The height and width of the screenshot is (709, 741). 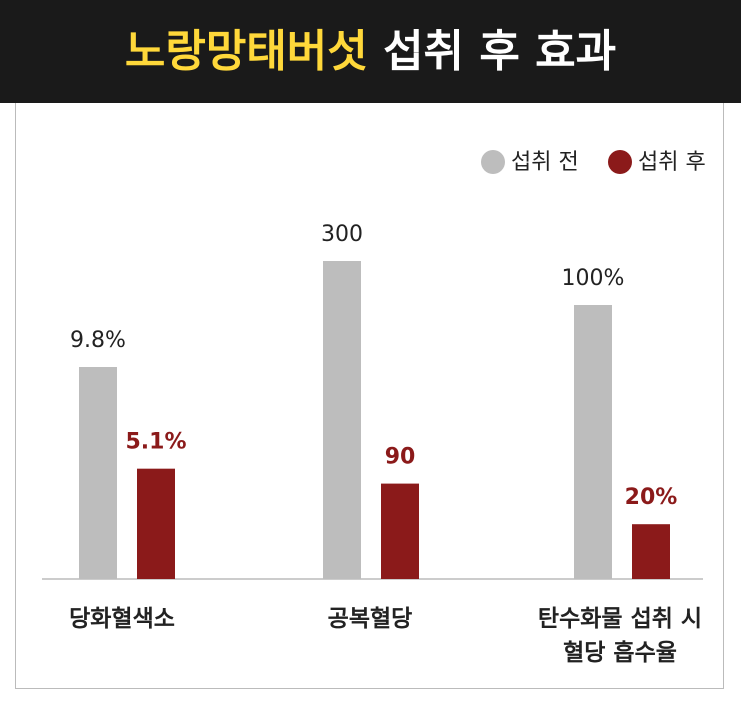 I want to click on category-label: 공복혈당, so click(x=370, y=619).